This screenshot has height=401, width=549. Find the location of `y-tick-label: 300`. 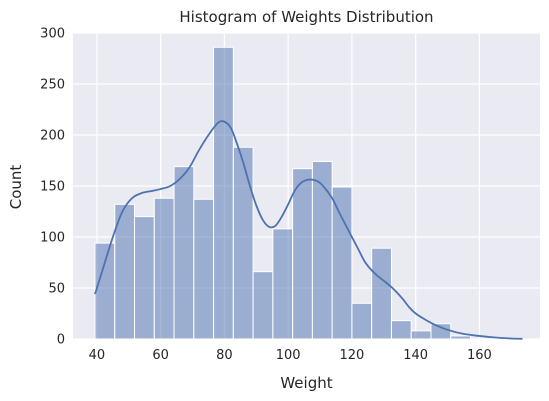

y-tick-label: 300 is located at coordinates (52, 34).